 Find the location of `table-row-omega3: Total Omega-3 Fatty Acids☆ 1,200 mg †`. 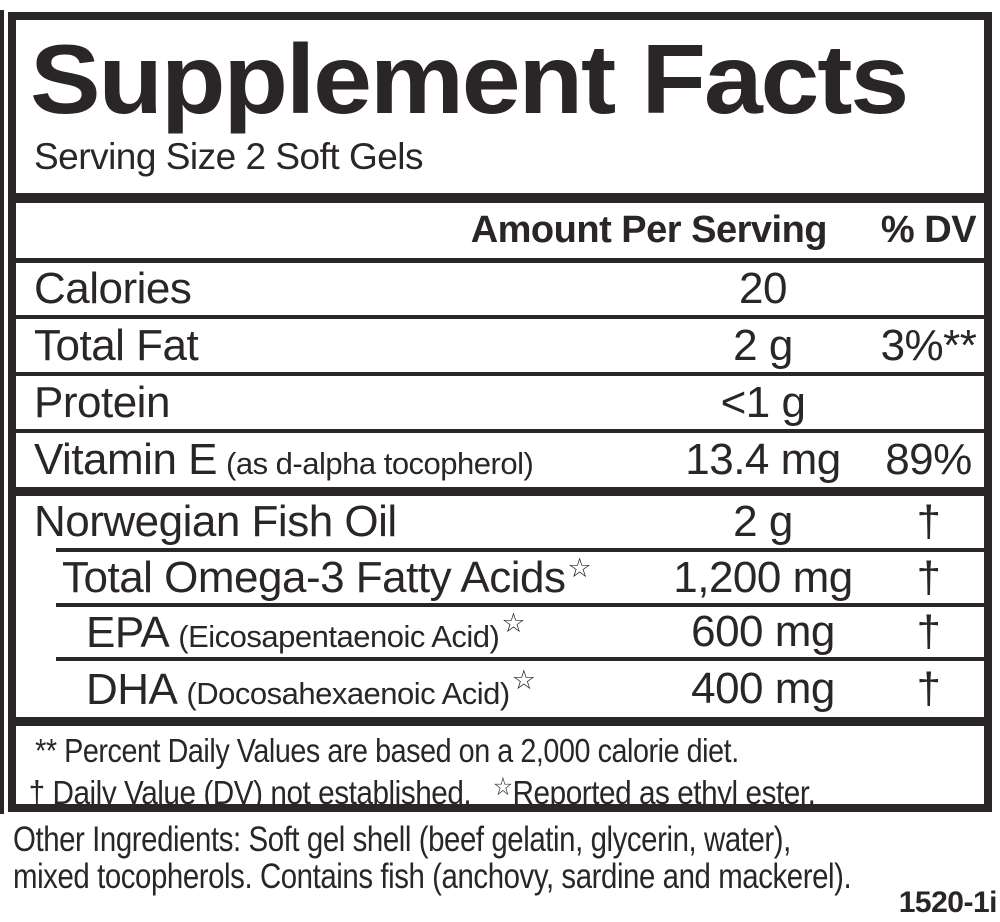

table-row-omega3: Total Omega-3 Fatty Acids☆ 1,200 mg † is located at coordinates (500, 577).